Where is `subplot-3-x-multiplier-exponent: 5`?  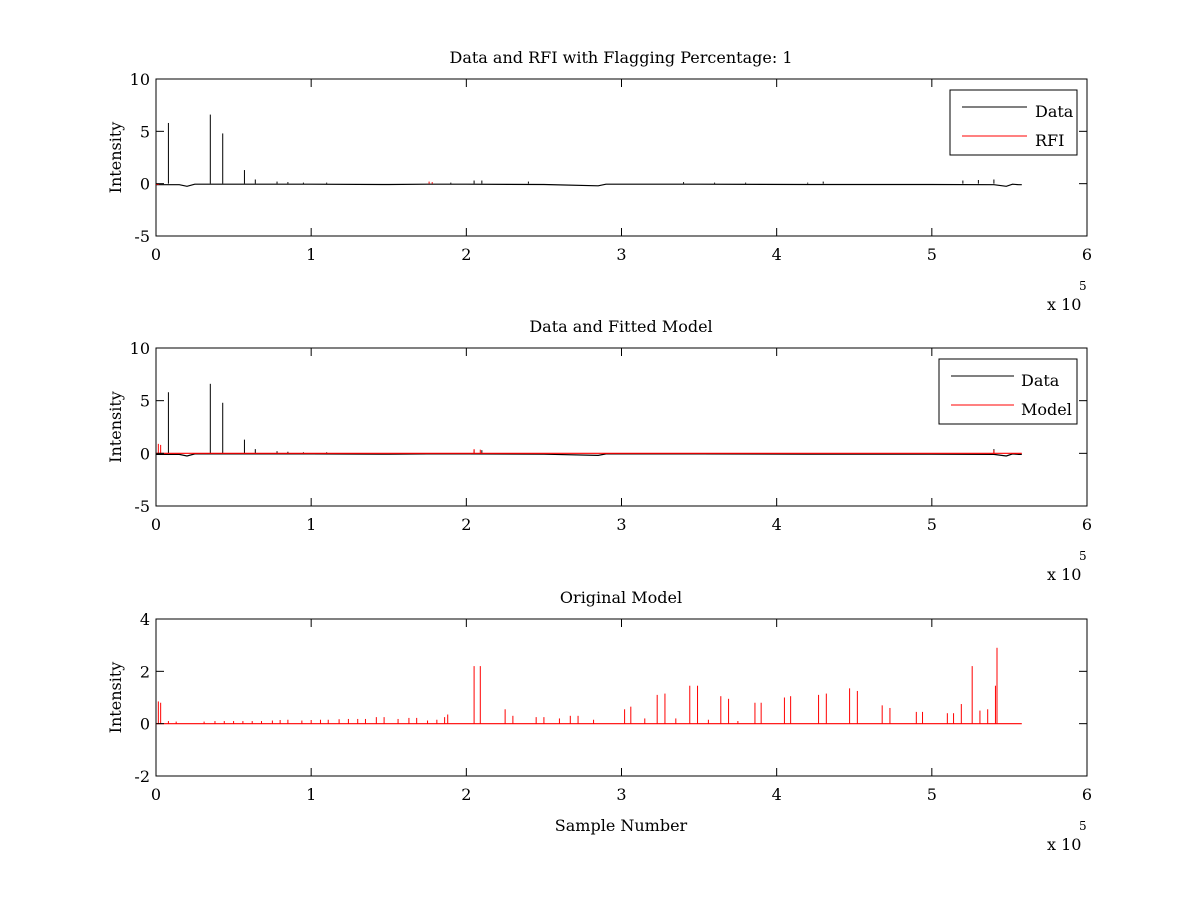
subplot-3-x-multiplier-exponent: 5 is located at coordinates (1083, 826).